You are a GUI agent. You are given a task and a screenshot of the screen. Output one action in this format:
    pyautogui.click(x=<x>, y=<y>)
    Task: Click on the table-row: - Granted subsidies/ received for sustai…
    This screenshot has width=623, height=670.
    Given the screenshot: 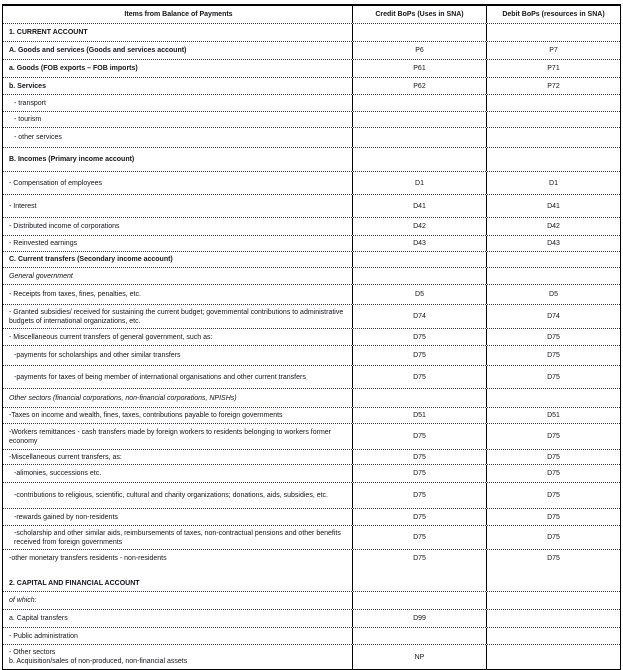 What is the action you would take?
    pyautogui.click(x=311, y=317)
    